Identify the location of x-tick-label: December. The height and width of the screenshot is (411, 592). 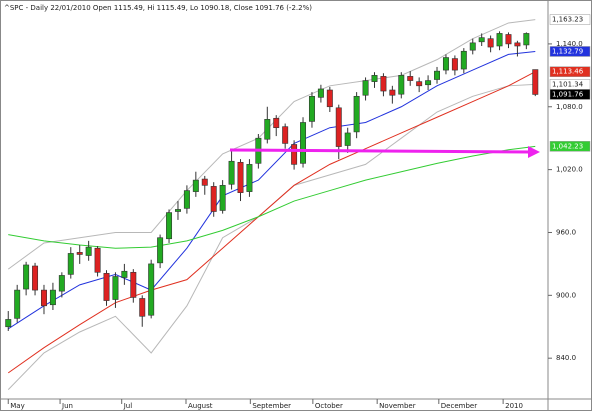
(459, 406).